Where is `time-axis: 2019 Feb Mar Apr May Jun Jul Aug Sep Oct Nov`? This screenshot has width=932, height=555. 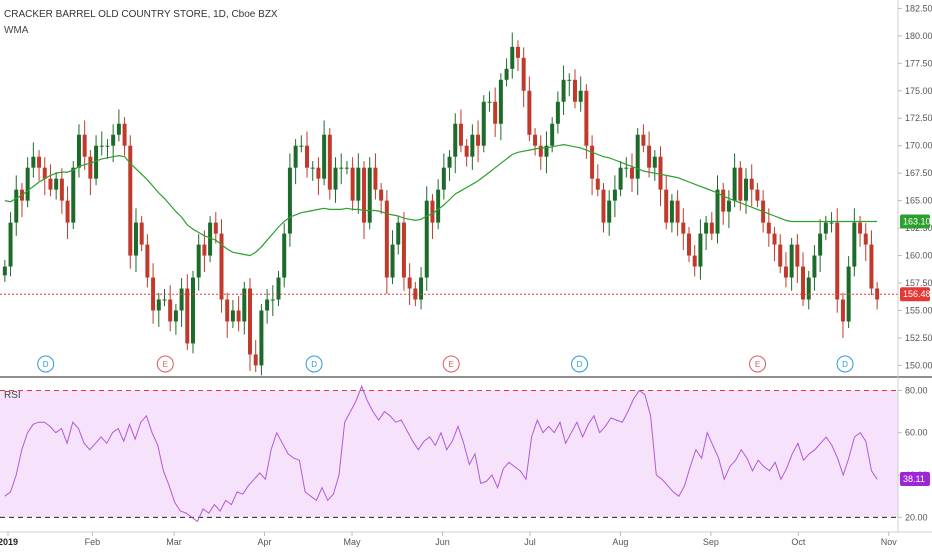
time-axis: 2019 Feb Mar Apr May Jun Jul Aug Sep Oct Nov is located at coordinates (448, 539).